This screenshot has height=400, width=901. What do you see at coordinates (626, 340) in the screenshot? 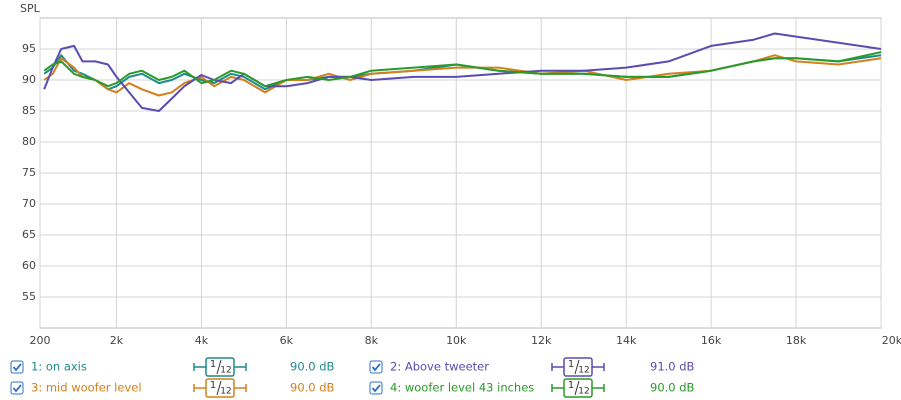
I see `x-tick-label: 14k` at bounding box center [626, 340].